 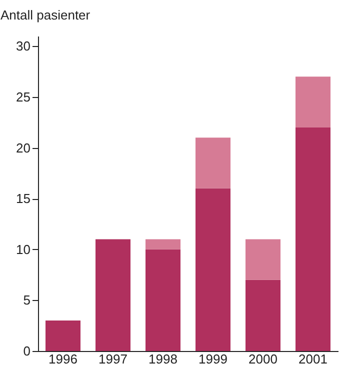 I want to click on x-tick-label: 1999, so click(x=213, y=359).